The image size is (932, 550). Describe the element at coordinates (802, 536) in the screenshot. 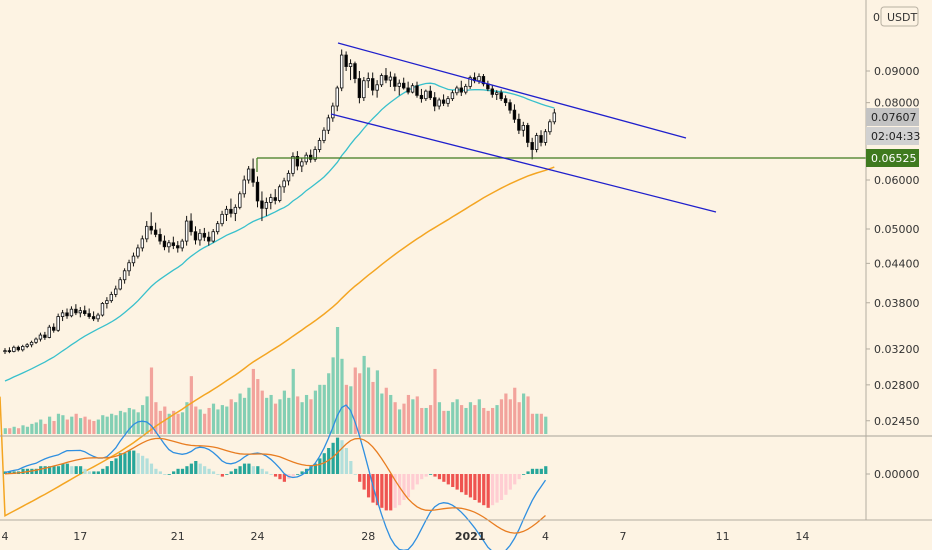

I see `time-tick-label: 14` at that location.